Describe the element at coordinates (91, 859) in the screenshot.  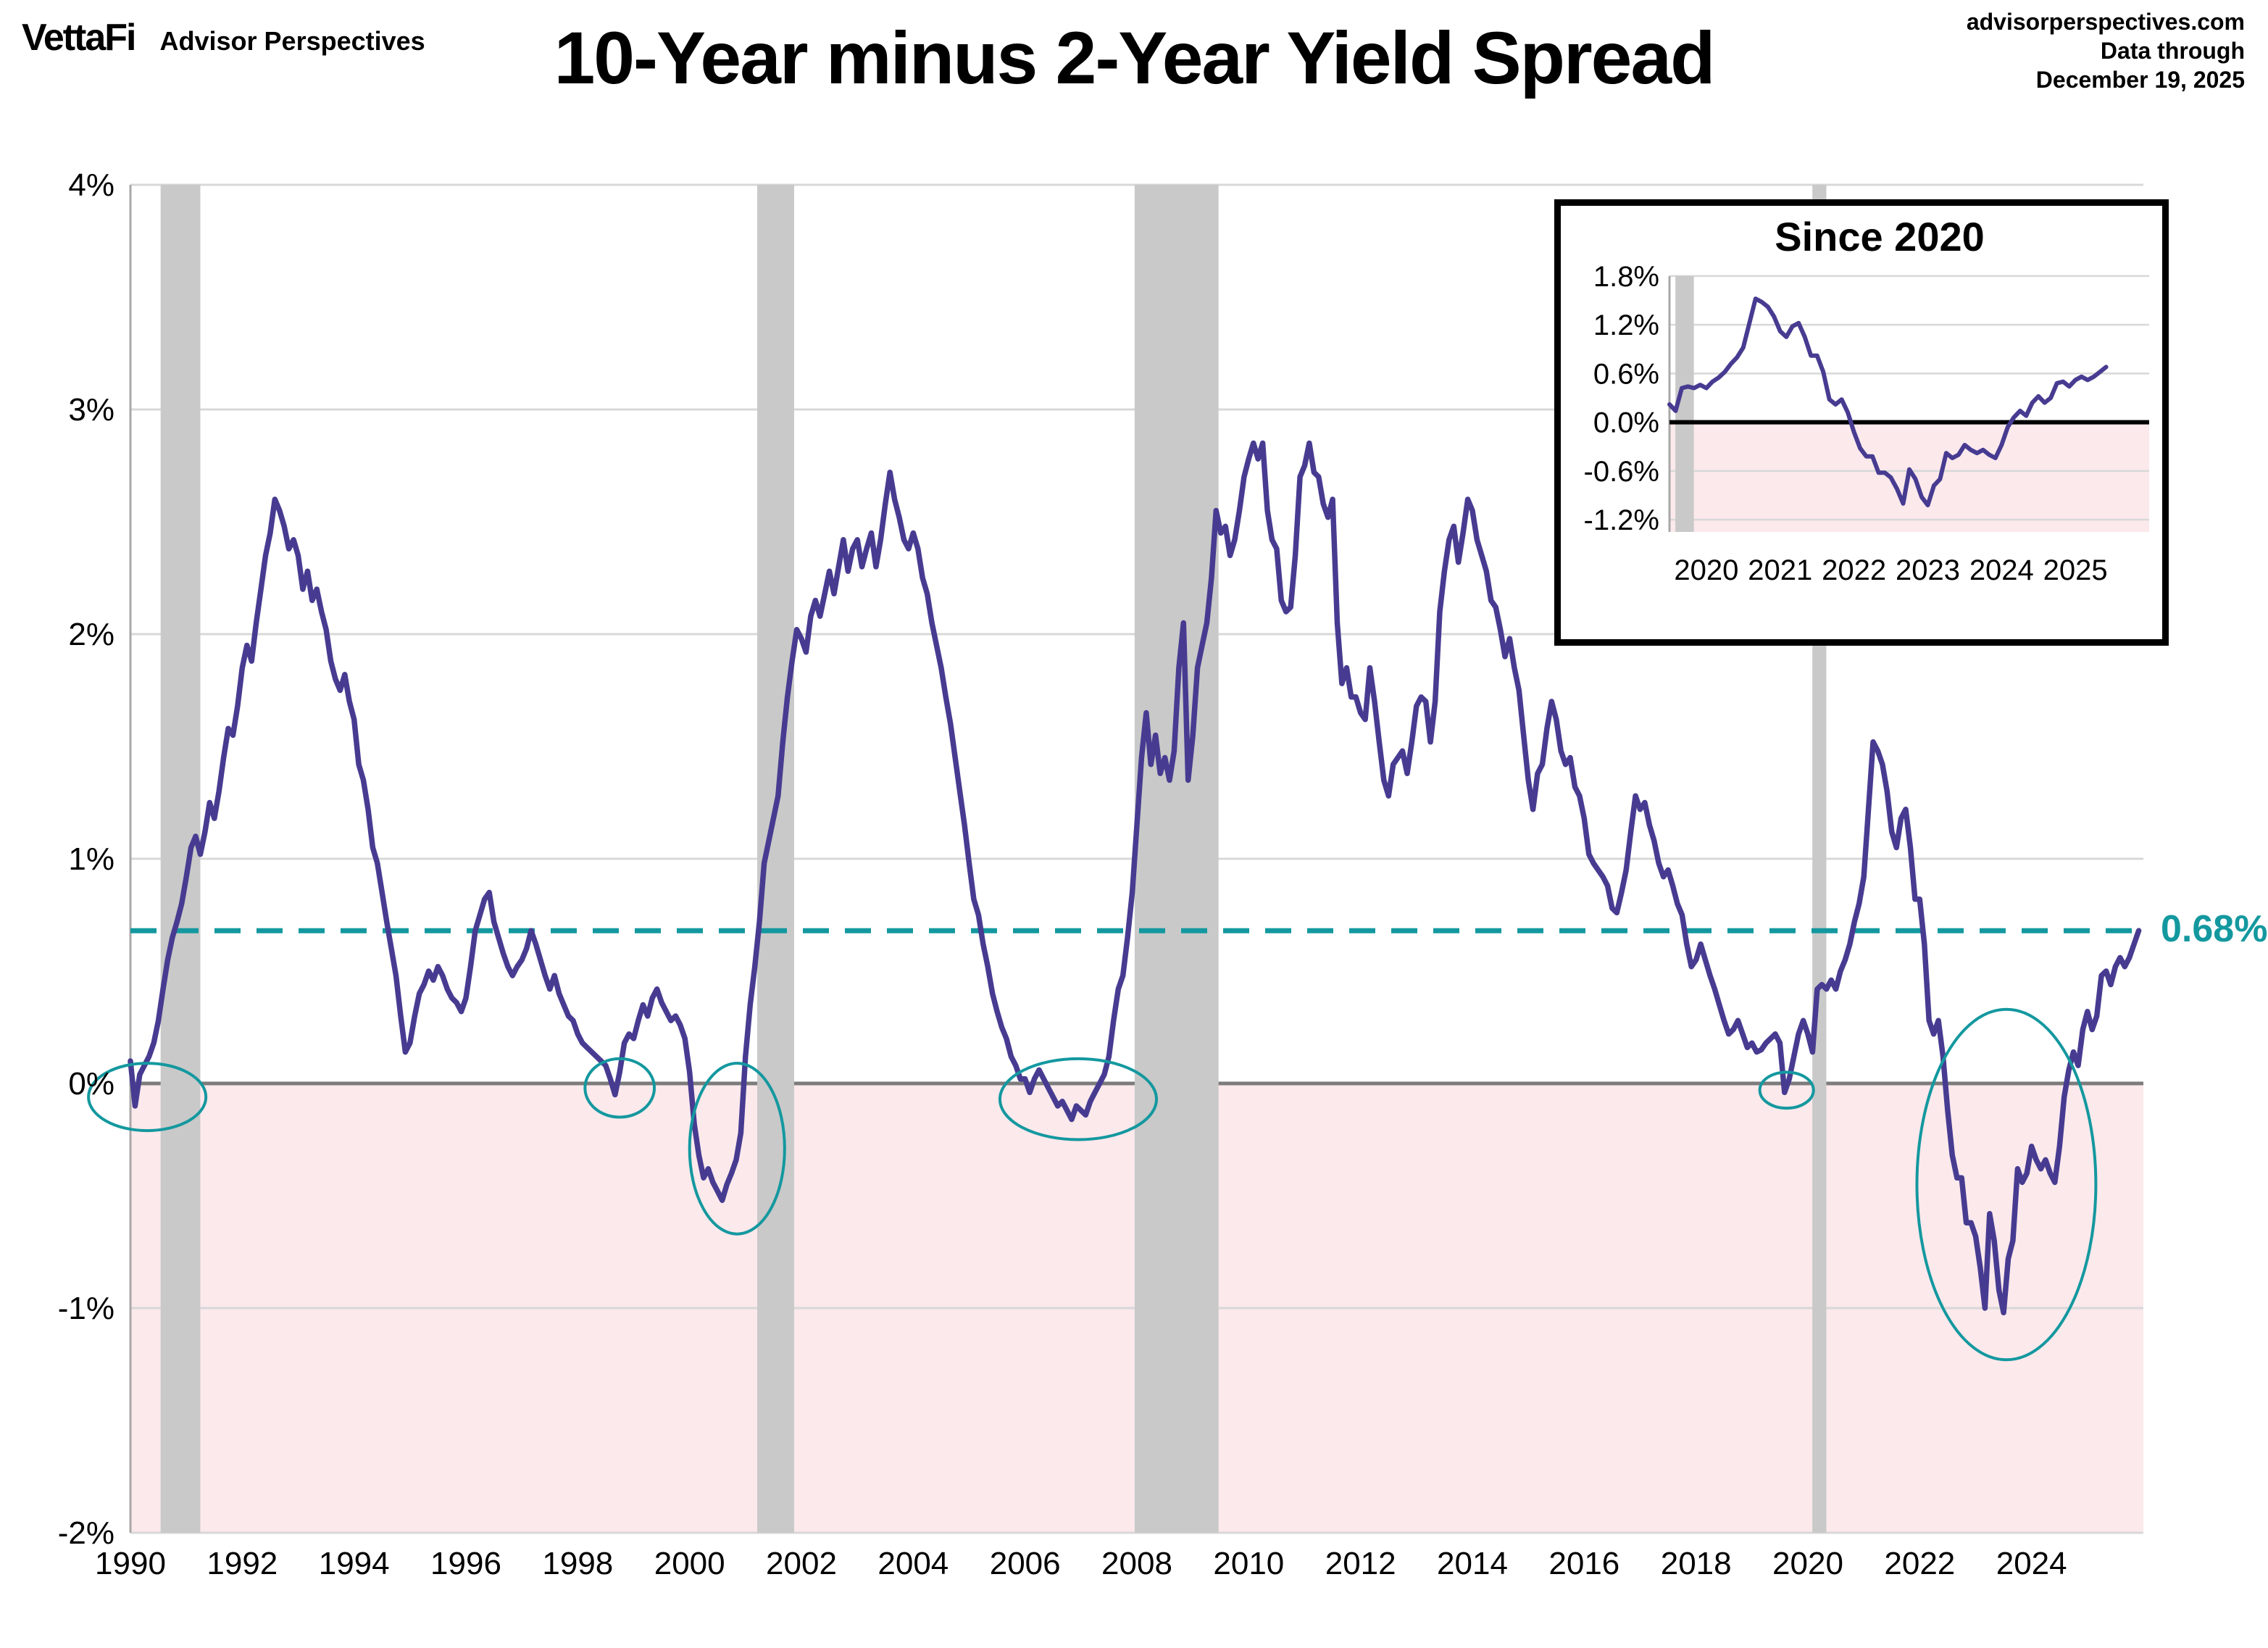
I see `y-tick-label: 1%` at that location.